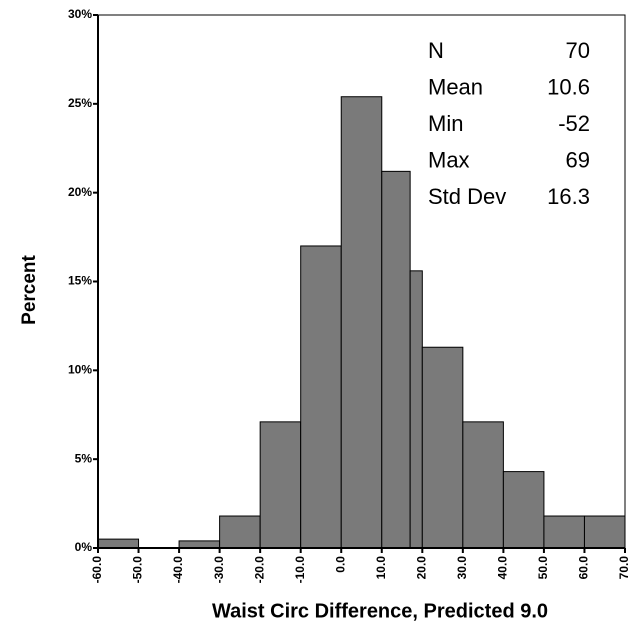 The height and width of the screenshot is (641, 643). What do you see at coordinates (449, 159) in the screenshot?
I see `stat-label: Max` at bounding box center [449, 159].